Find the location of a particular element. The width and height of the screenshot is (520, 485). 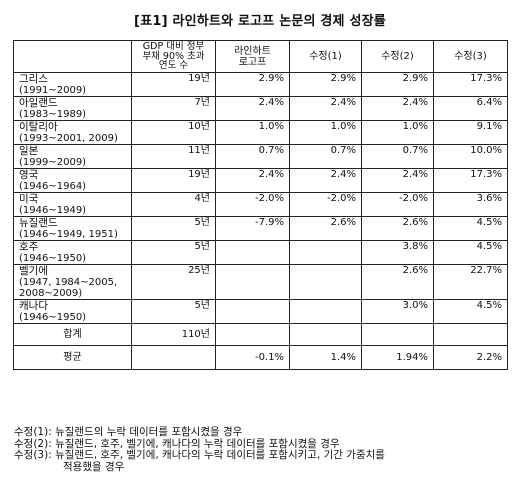

header-years-line2: 부채 90% 초과 is located at coordinates (173, 56).